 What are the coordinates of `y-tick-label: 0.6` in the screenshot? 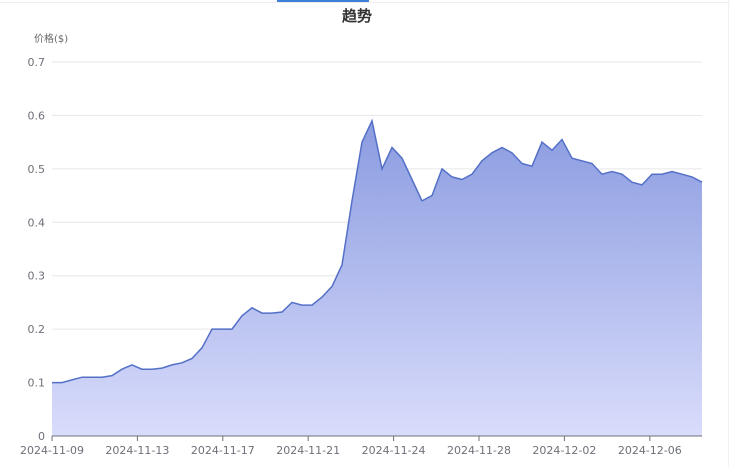 It's located at (37, 115).